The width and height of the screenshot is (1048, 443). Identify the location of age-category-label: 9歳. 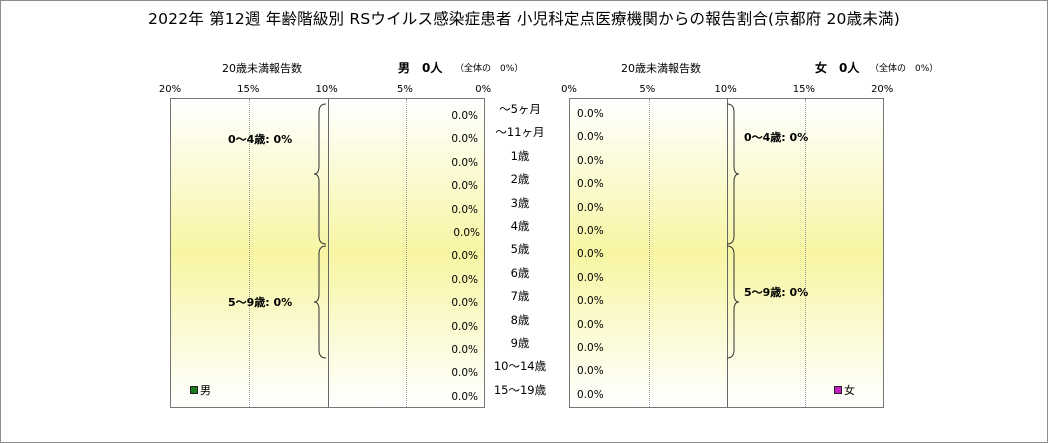
(520, 343).